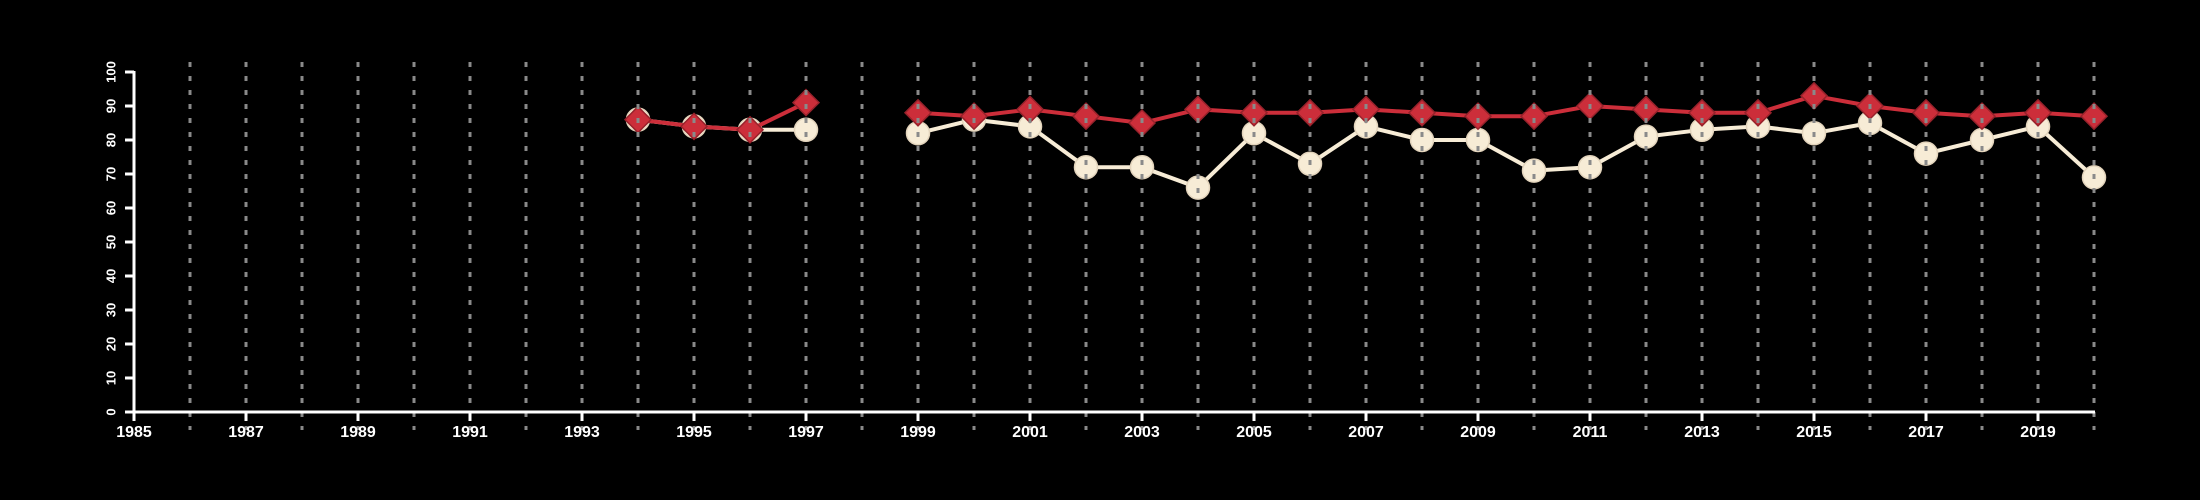 This screenshot has width=2200, height=500. What do you see at coordinates (1506, 153) in the screenshot?
I see `cream-circle-series-line` at bounding box center [1506, 153].